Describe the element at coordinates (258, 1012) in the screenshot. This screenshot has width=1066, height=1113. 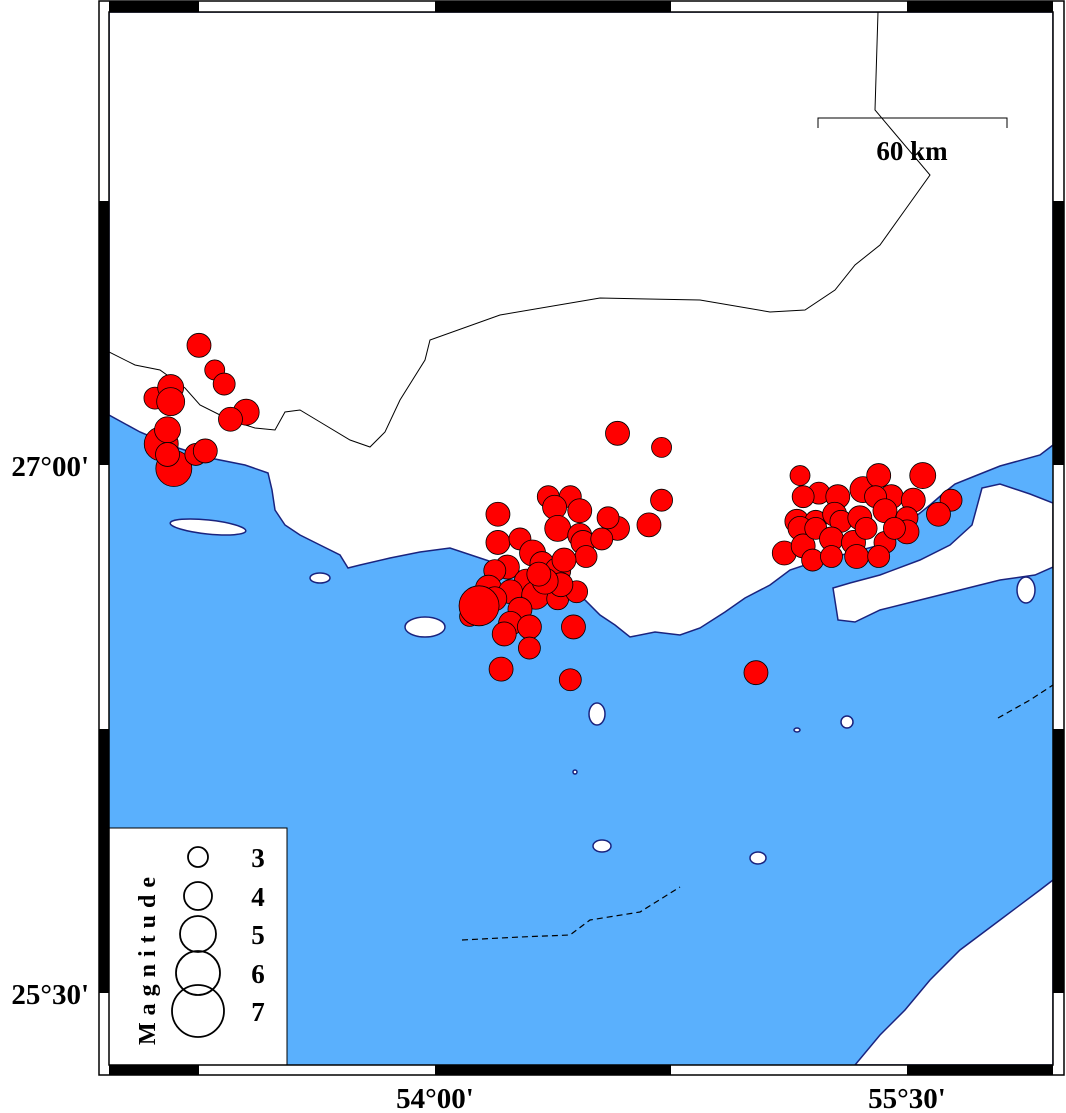
I see `legend-label: 7` at that location.